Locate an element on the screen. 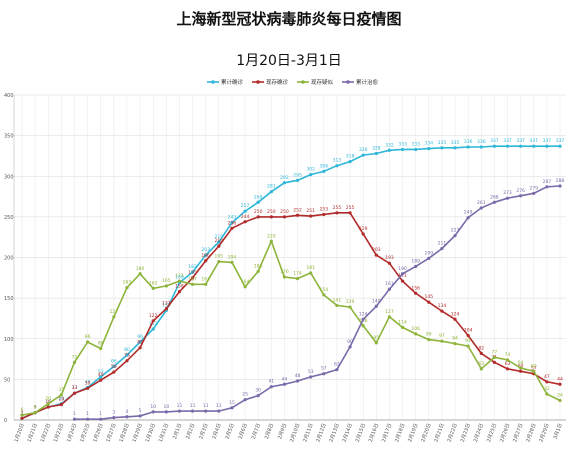  data-label: 96 is located at coordinates (140, 337).